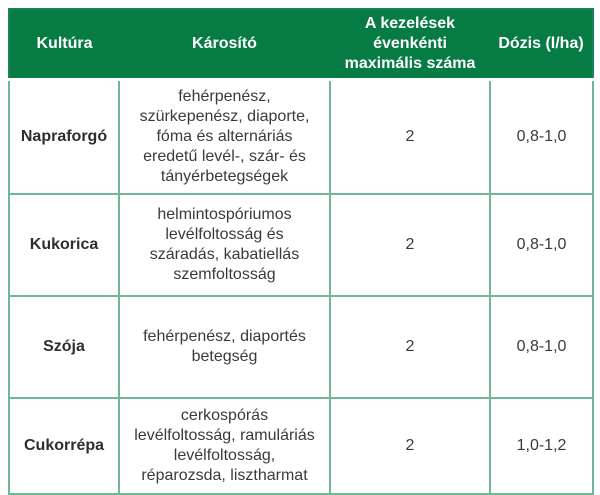 The height and width of the screenshot is (495, 600). I want to click on cell-kultura: Cukorrépa, so click(64, 446).